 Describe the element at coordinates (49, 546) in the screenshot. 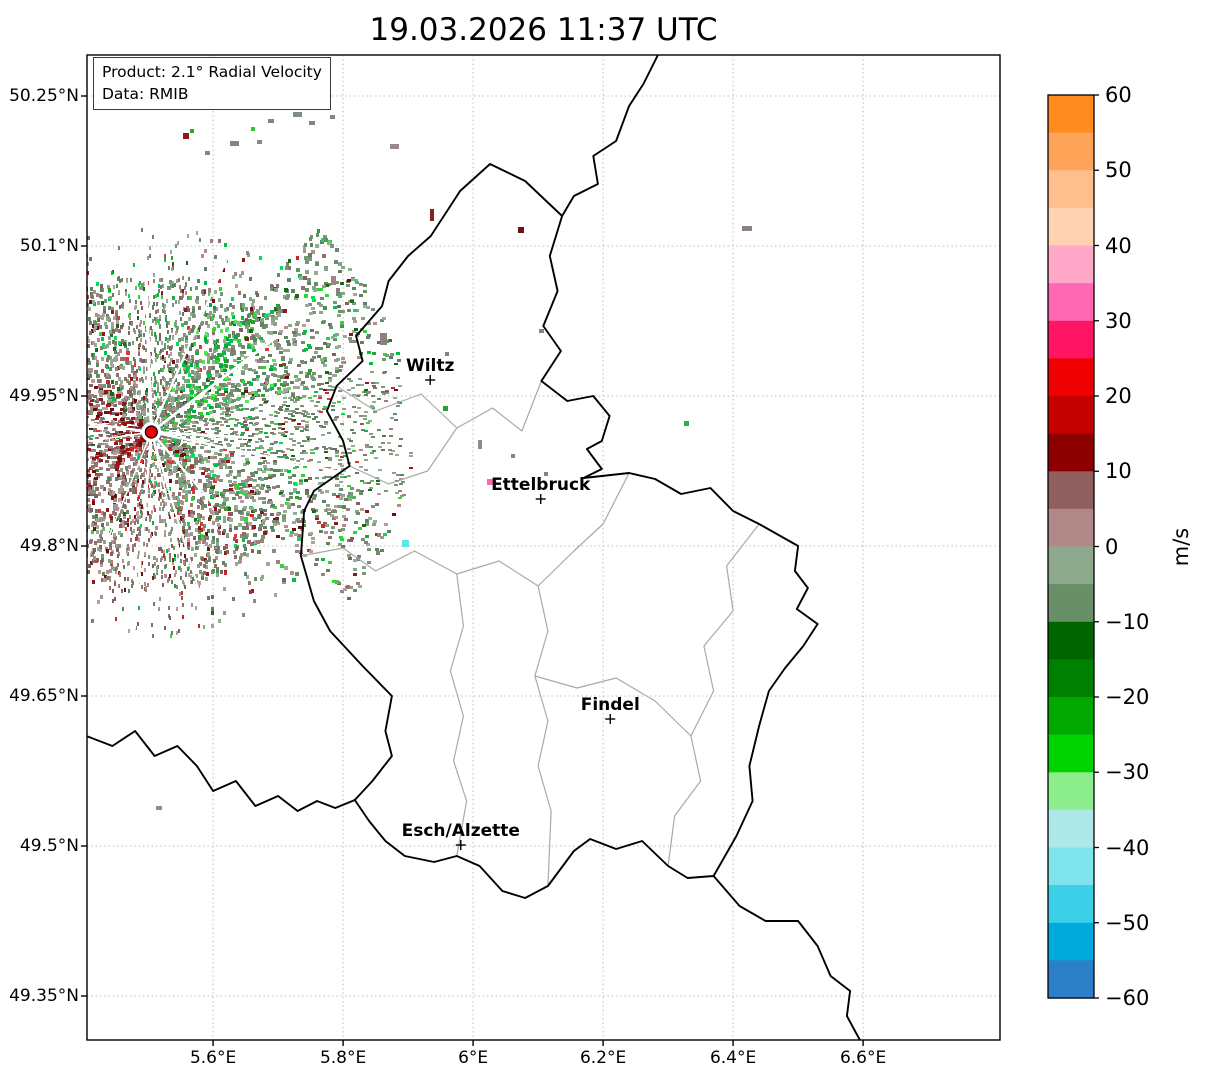

I see `y-tick-label: 49.8°N` at that location.